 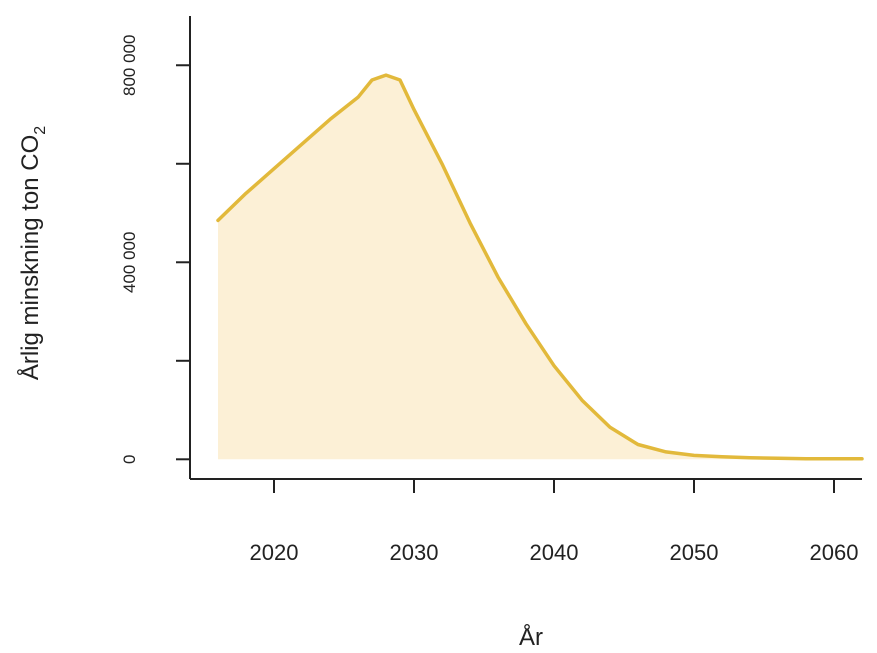 I want to click on x-tick-label: 2030, so click(x=414, y=552).